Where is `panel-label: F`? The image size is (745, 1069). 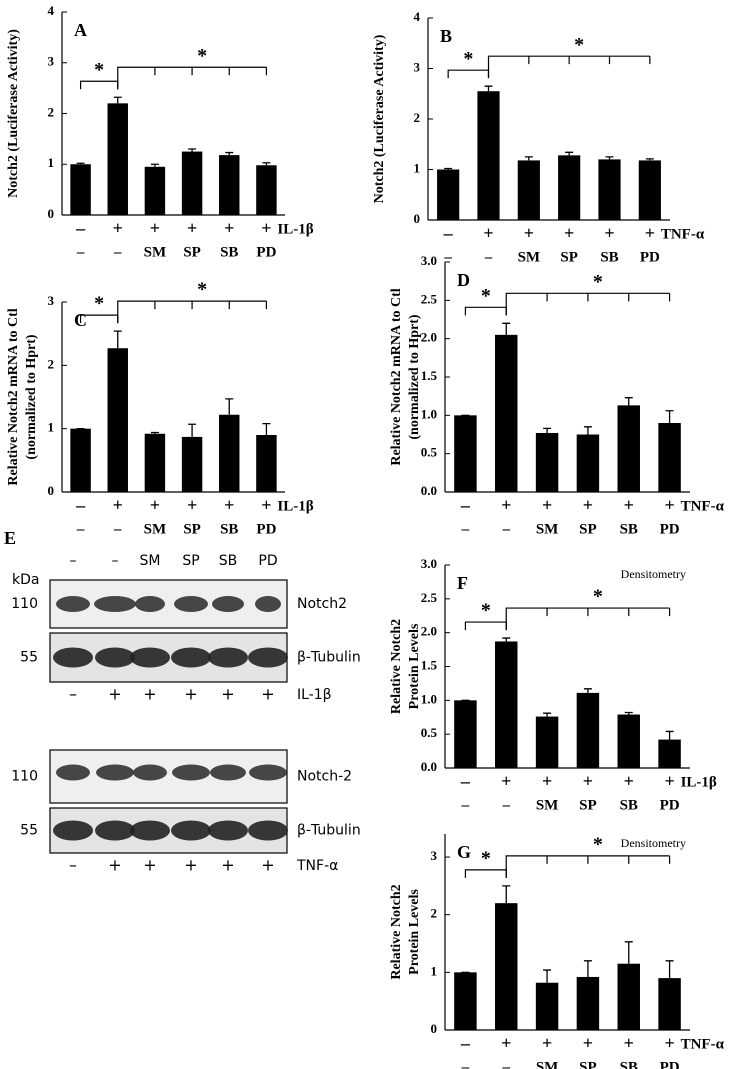 panel-label: F is located at coordinates (462, 583).